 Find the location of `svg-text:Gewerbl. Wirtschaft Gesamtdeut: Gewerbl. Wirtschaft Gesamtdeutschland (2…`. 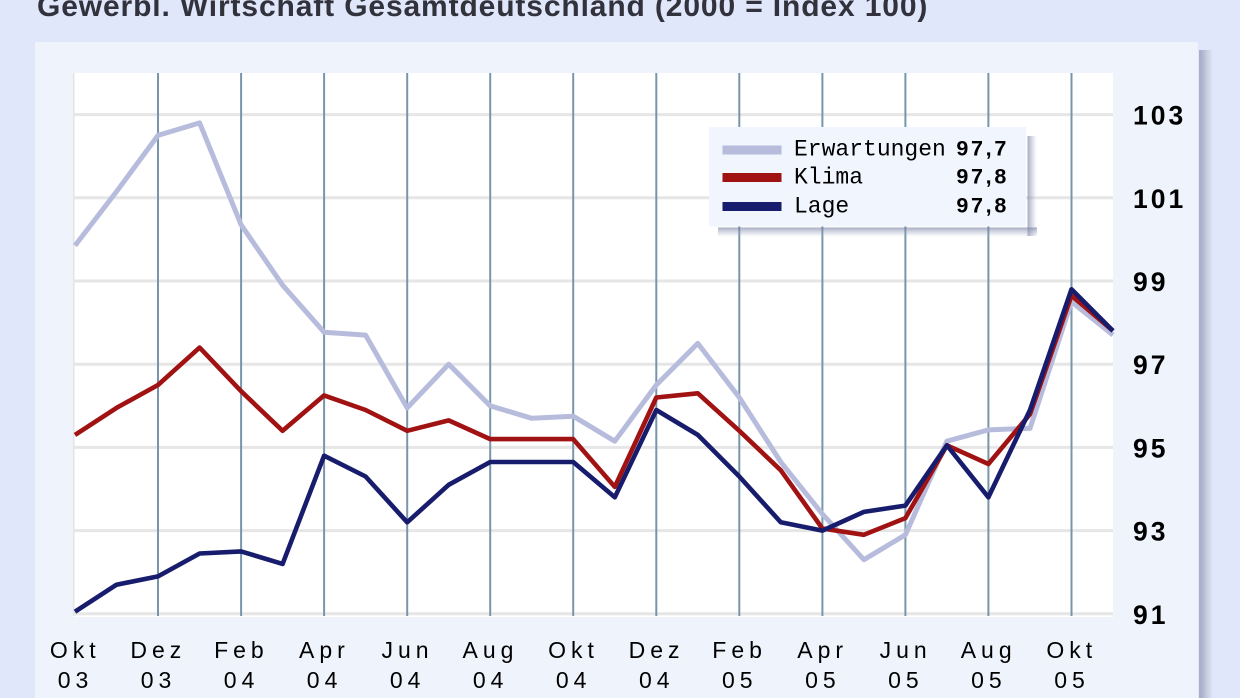

svg-text:Gewerbl. Wirtschaft Gesamtdeut: Gewerbl. Wirtschaft Gesamtdeutschland (2… is located at coordinates (482, 11).